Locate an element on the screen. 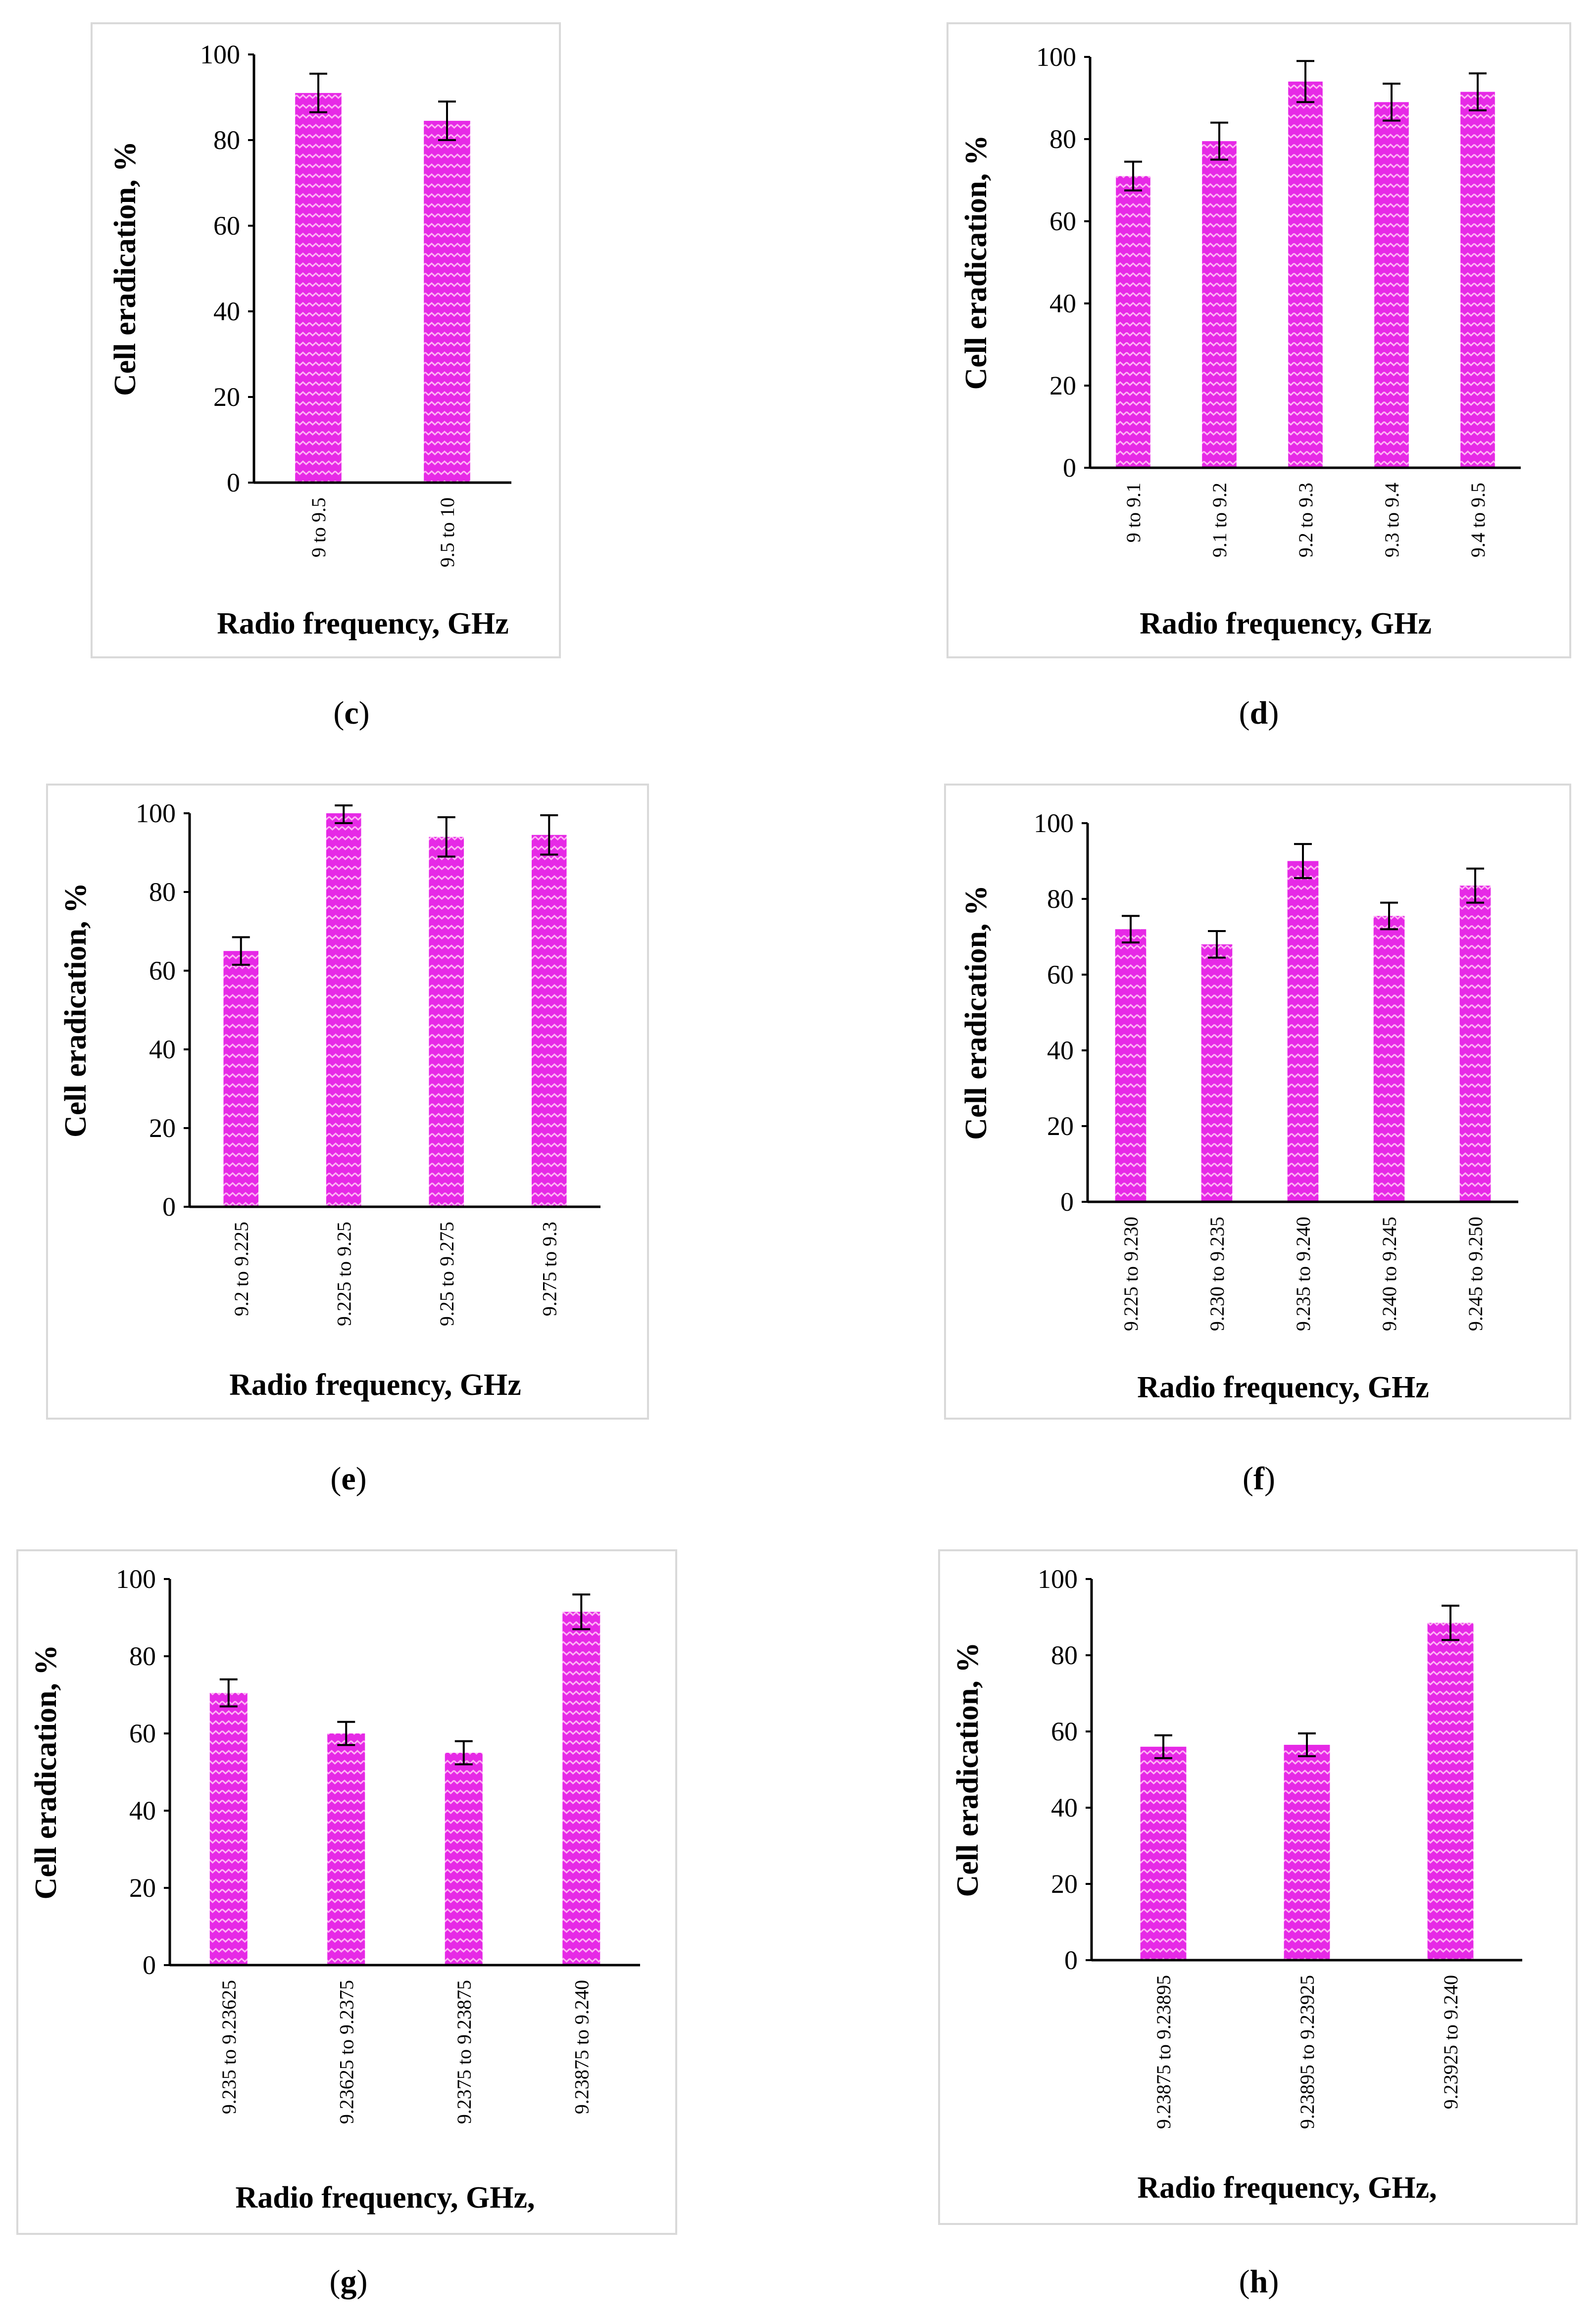 This screenshot has width=1596, height=2321. caption-g: (g) is located at coordinates (348, 2282).